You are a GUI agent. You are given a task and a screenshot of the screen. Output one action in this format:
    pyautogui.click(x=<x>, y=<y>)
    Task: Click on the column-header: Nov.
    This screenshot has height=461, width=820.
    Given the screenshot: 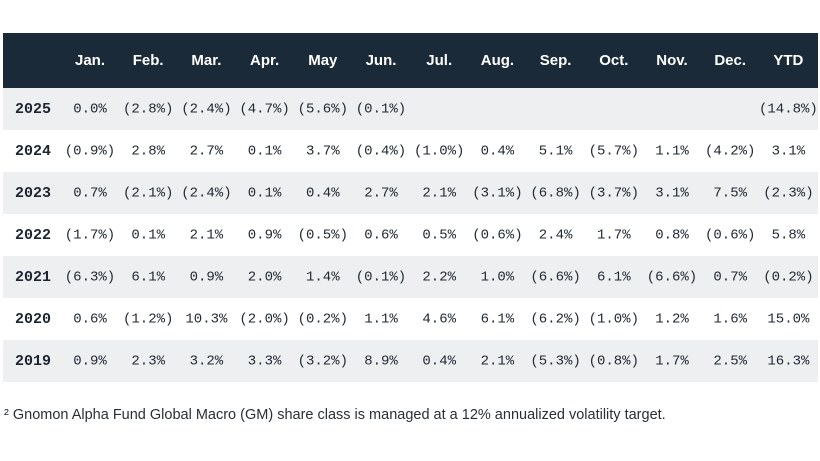 What is the action you would take?
    pyautogui.click(x=671, y=60)
    